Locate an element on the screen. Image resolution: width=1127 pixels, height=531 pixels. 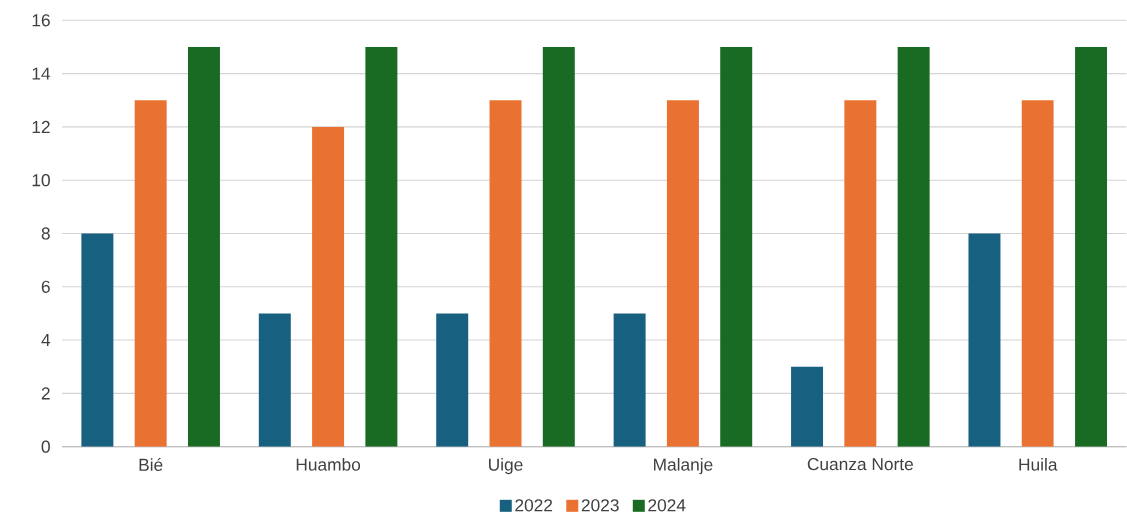
legend-label: 2024 is located at coordinates (667, 505).